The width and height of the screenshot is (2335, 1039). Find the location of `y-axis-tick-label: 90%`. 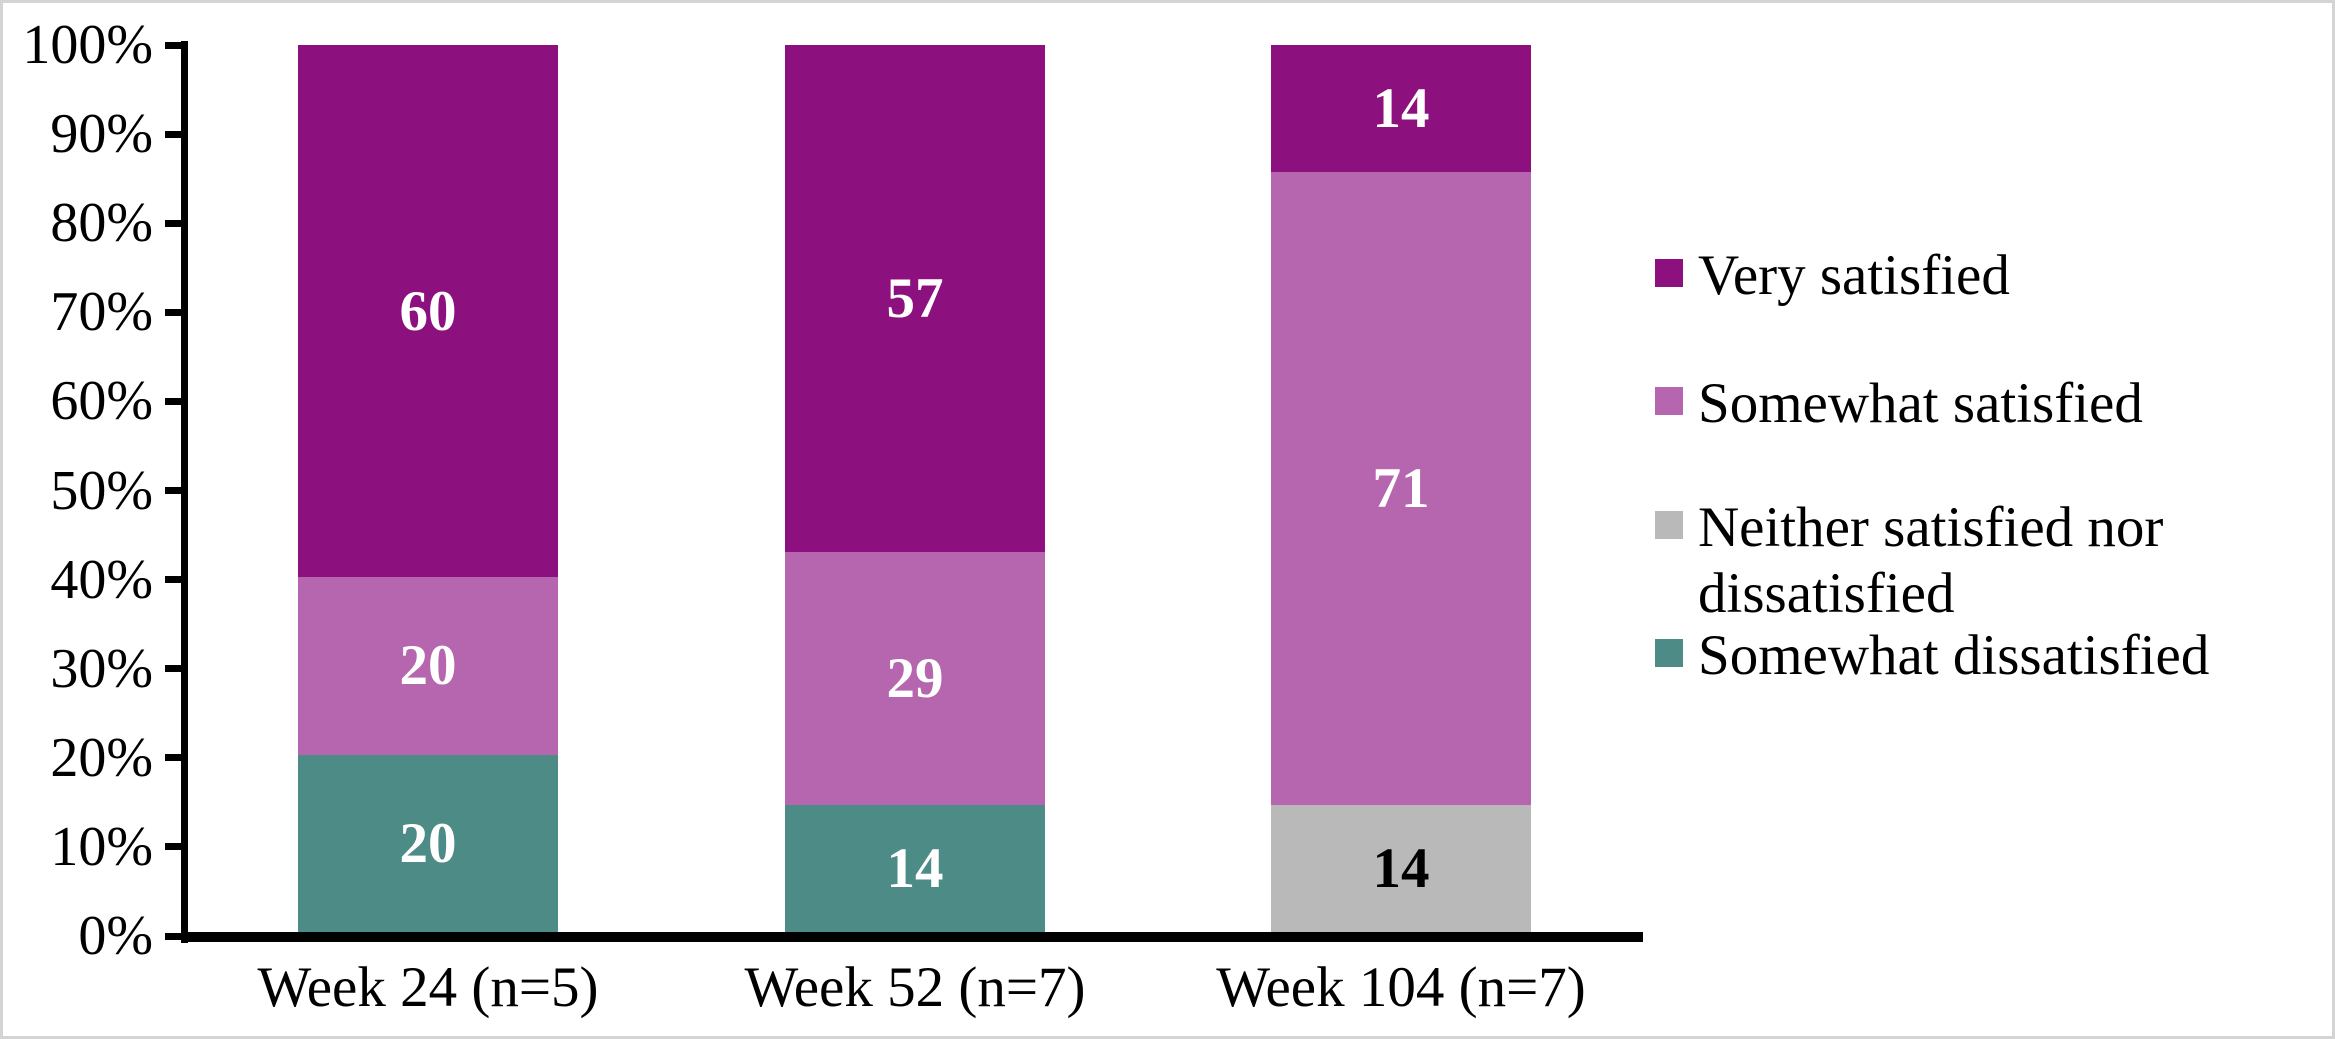

y-axis-tick-label: 90% is located at coordinates (101, 134).